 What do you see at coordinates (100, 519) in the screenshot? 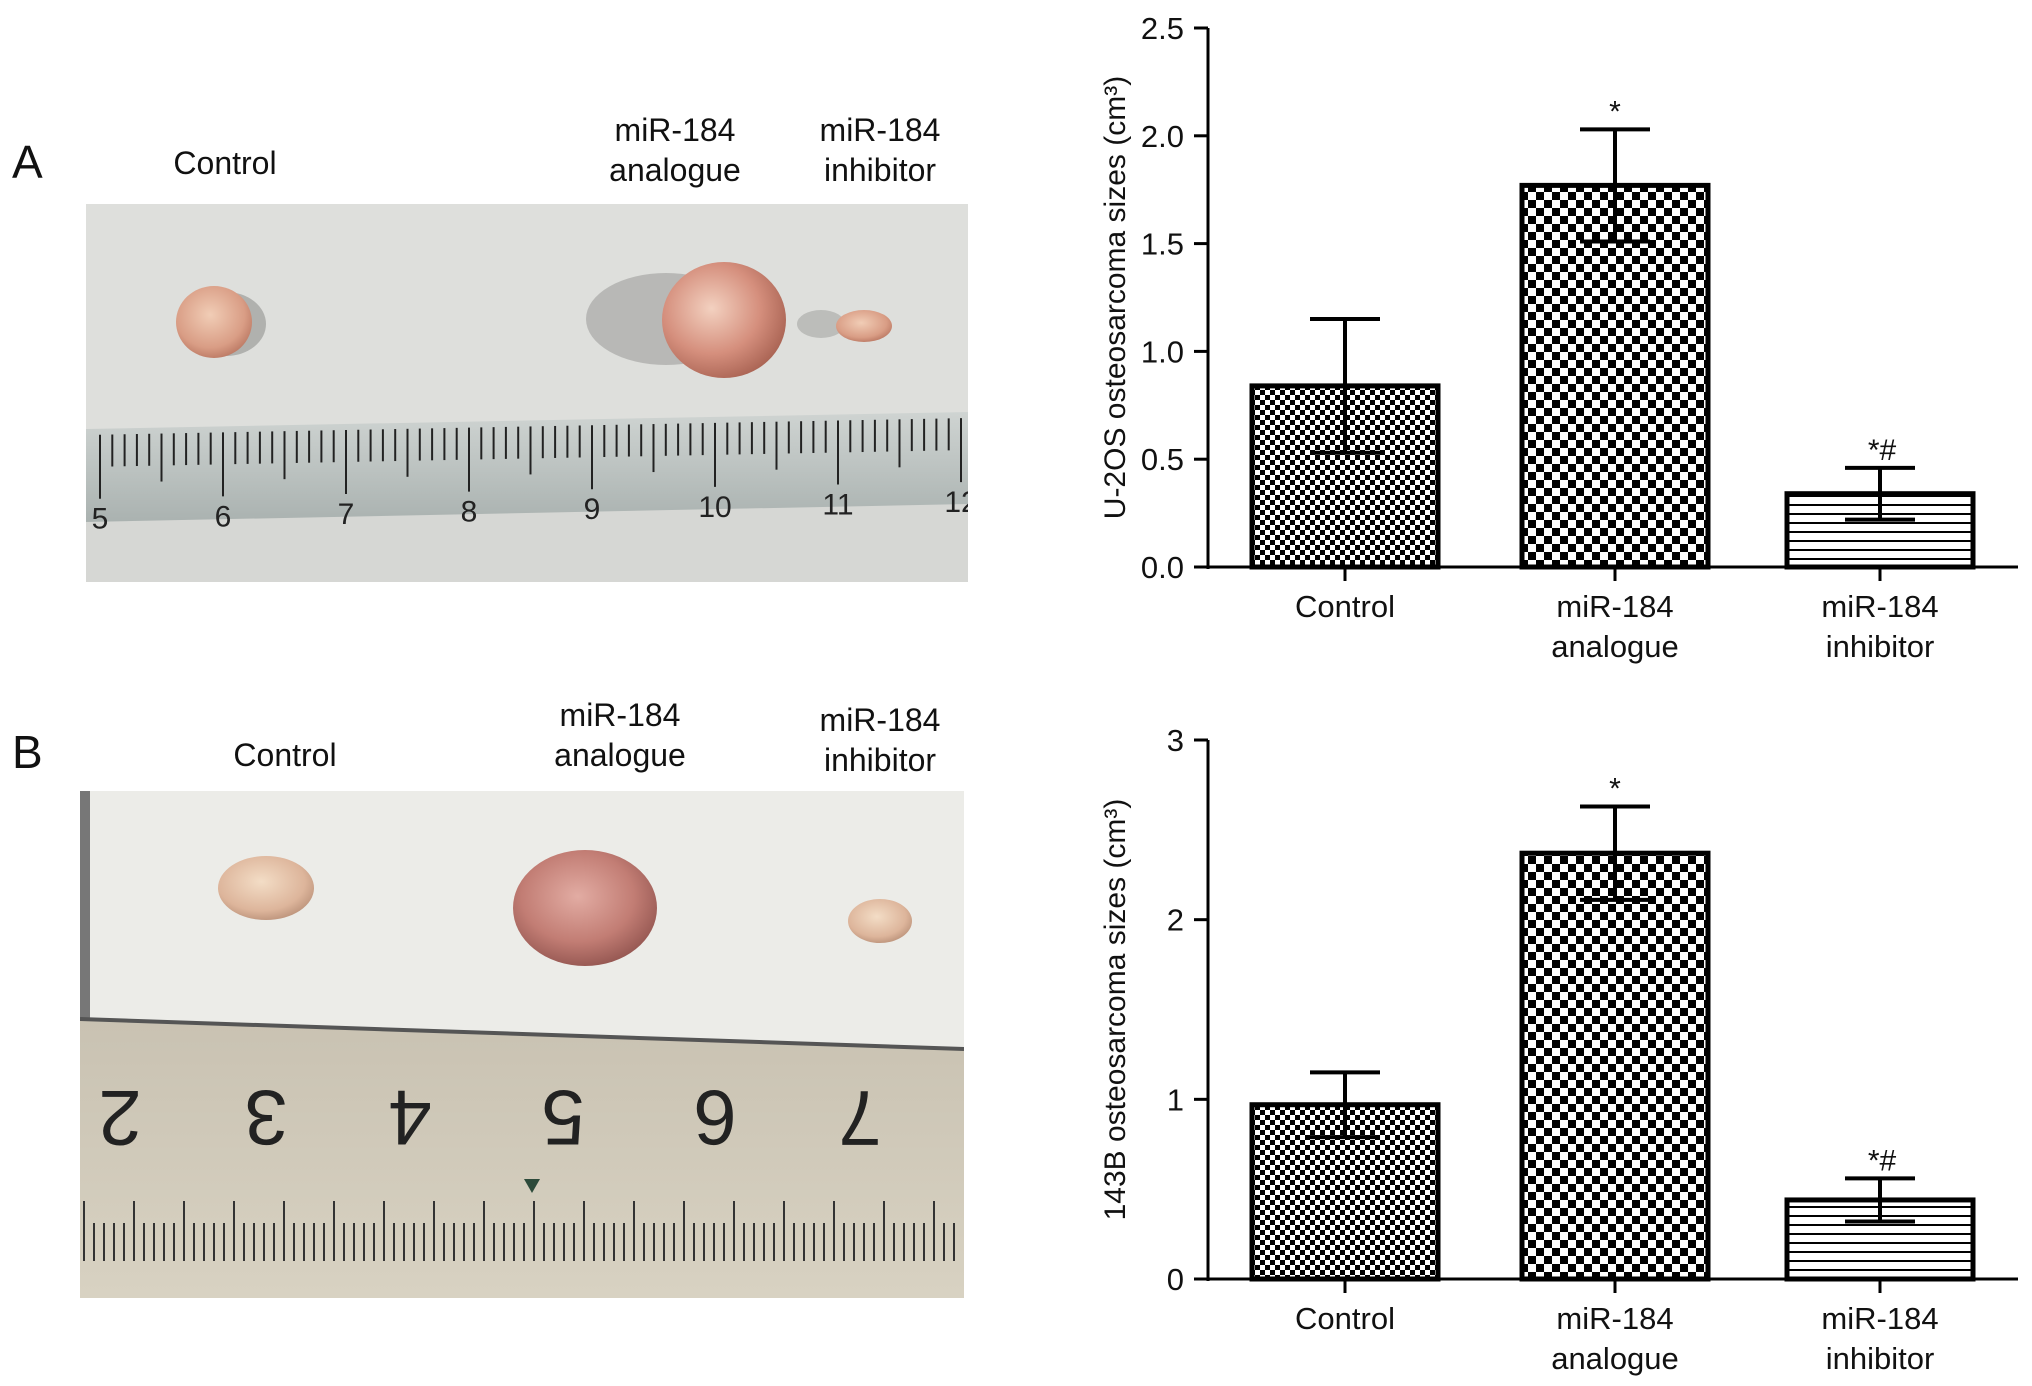
I see `ruler-a-number: 5` at bounding box center [100, 519].